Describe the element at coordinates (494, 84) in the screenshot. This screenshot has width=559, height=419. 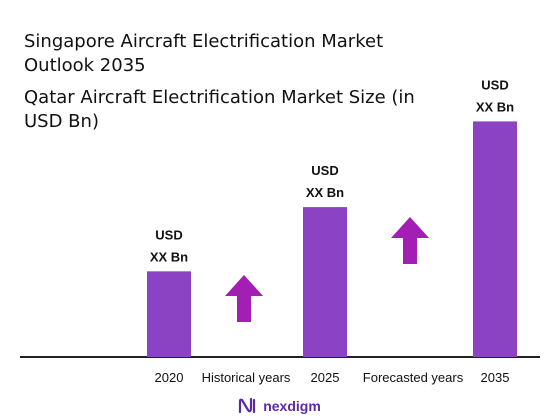
I see `data-label-2035-1: USD` at that location.